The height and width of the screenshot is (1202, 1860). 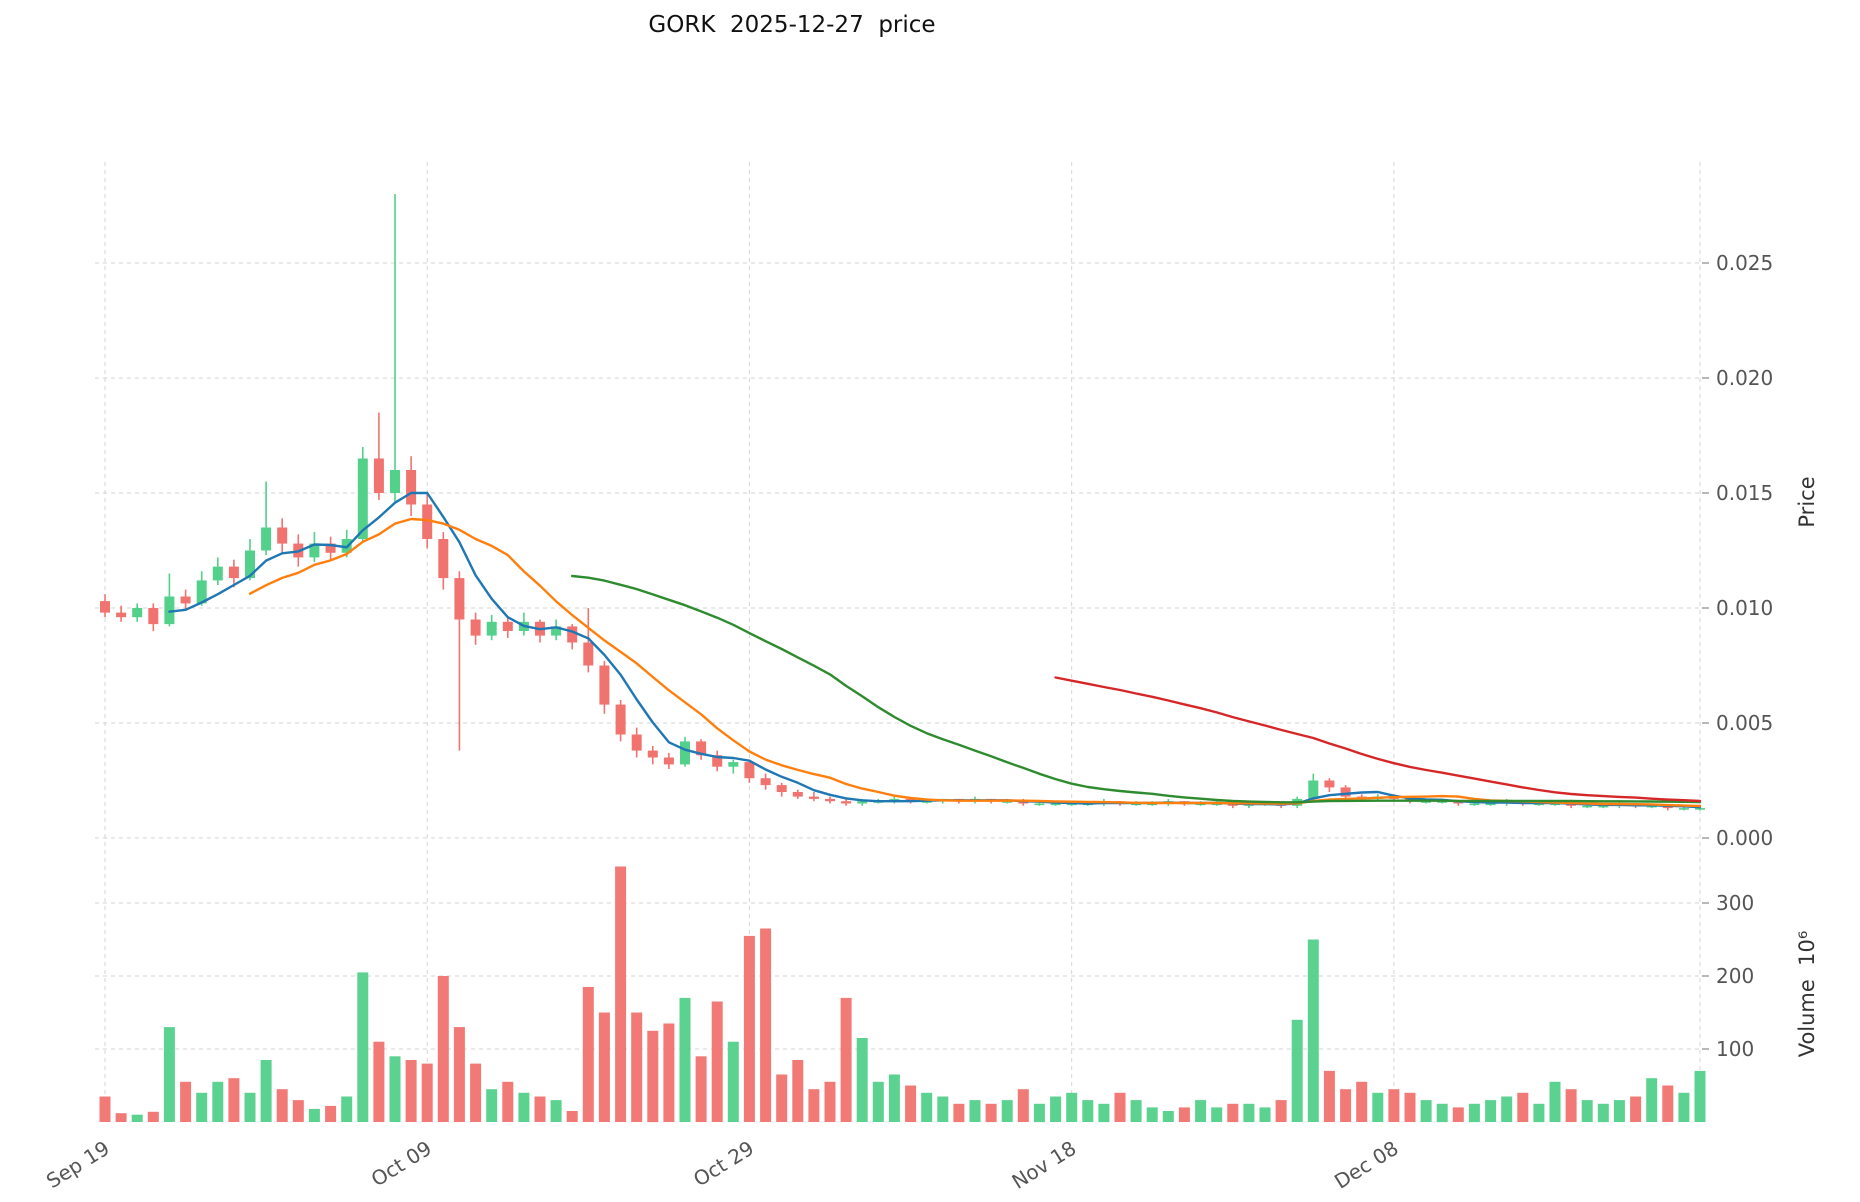 What do you see at coordinates (1744, 723) in the screenshot?
I see `price-tick-label: 0.005` at bounding box center [1744, 723].